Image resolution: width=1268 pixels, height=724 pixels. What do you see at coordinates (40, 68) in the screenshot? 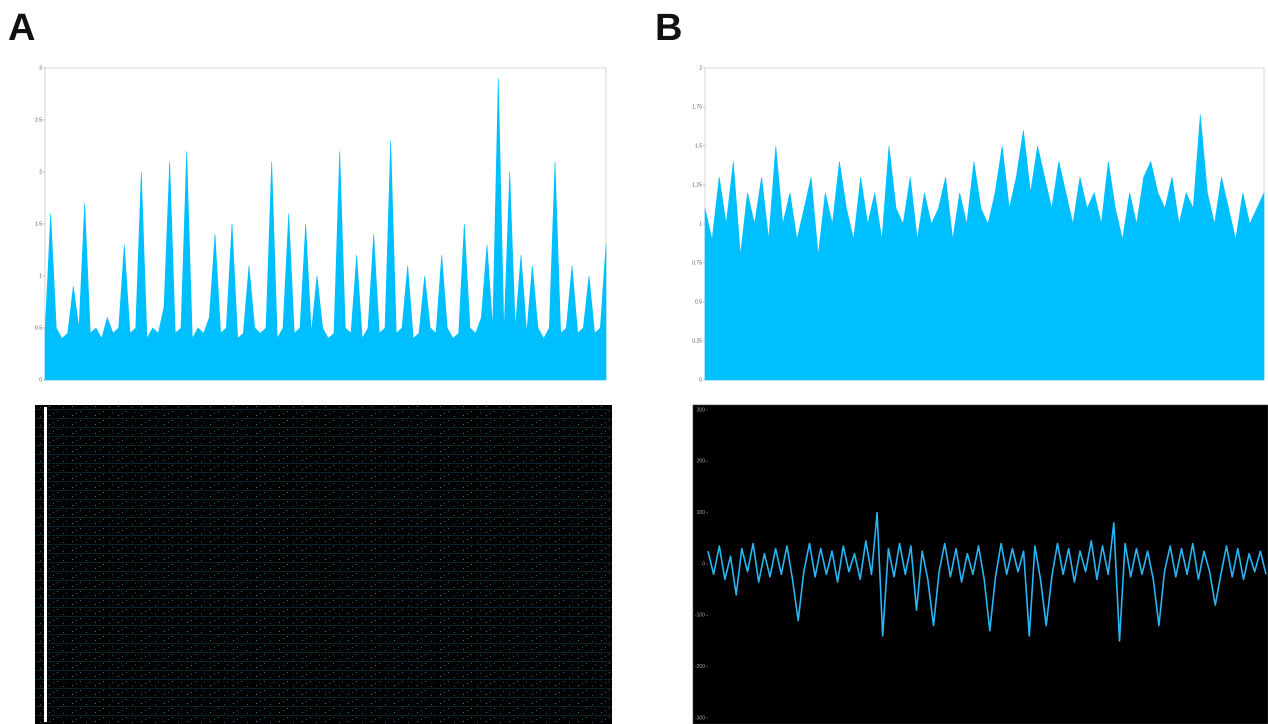
I see `y-tick-label: 3` at bounding box center [40, 68].